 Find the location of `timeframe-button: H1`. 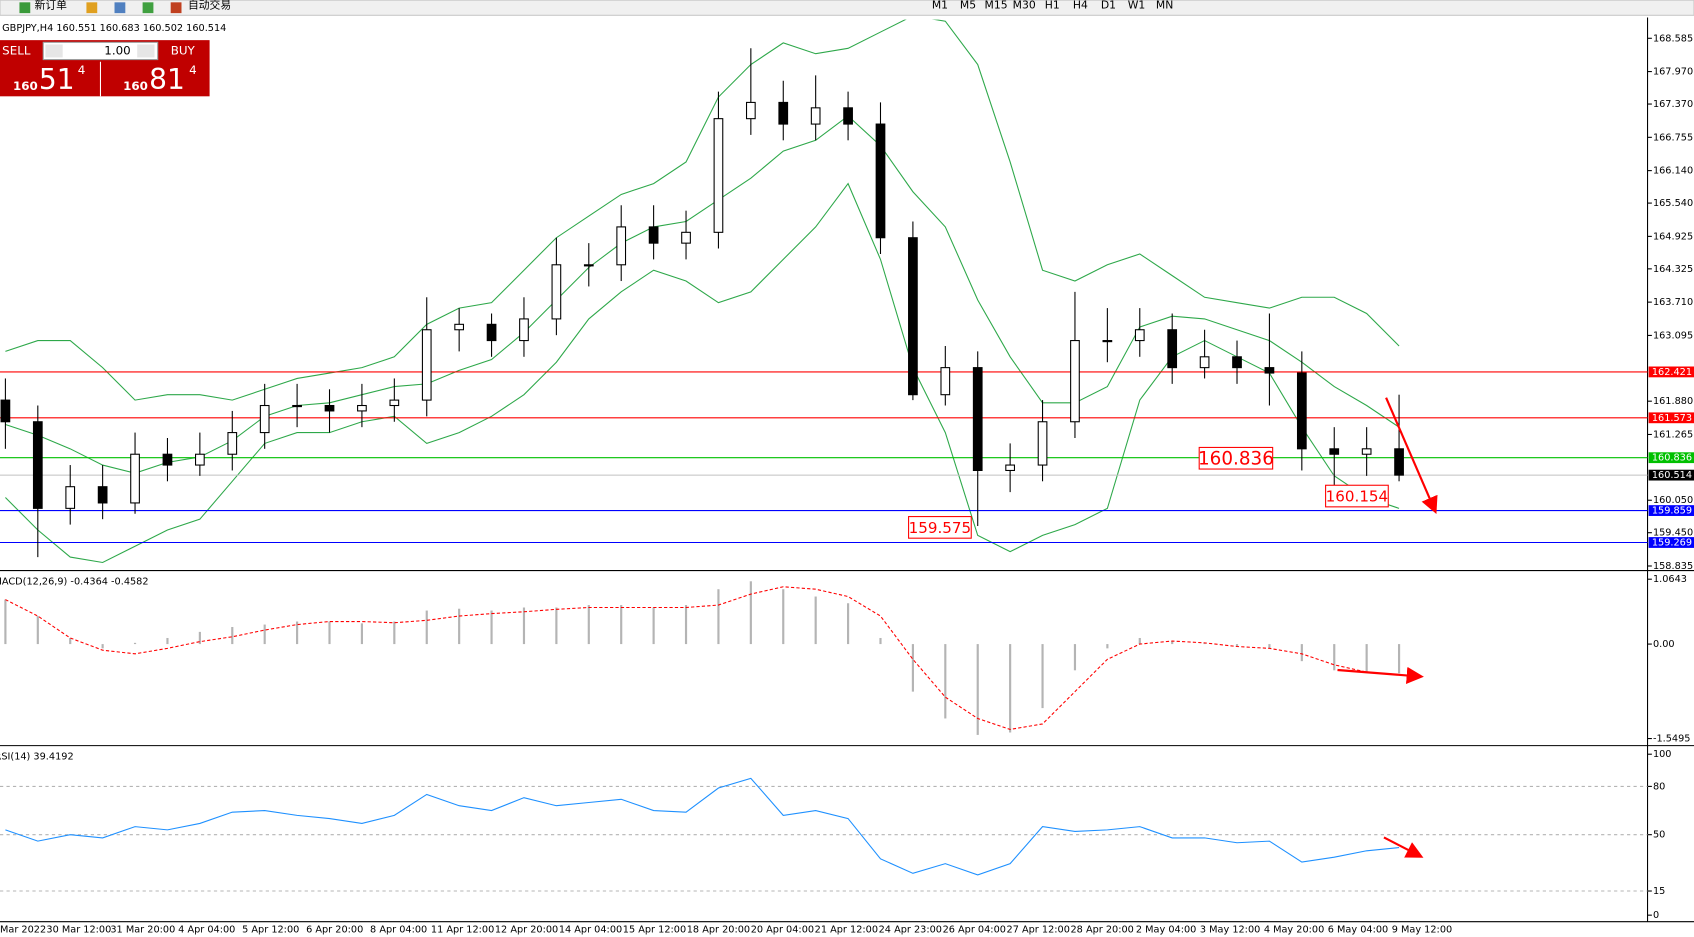

timeframe-button: H1 is located at coordinates (1052, 6).